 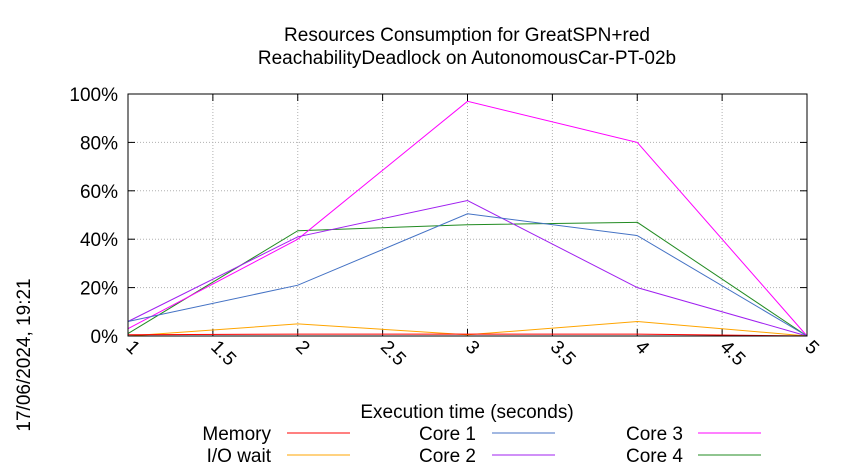 What do you see at coordinates (132, 348) in the screenshot?
I see `x-tick-label: 1` at bounding box center [132, 348].